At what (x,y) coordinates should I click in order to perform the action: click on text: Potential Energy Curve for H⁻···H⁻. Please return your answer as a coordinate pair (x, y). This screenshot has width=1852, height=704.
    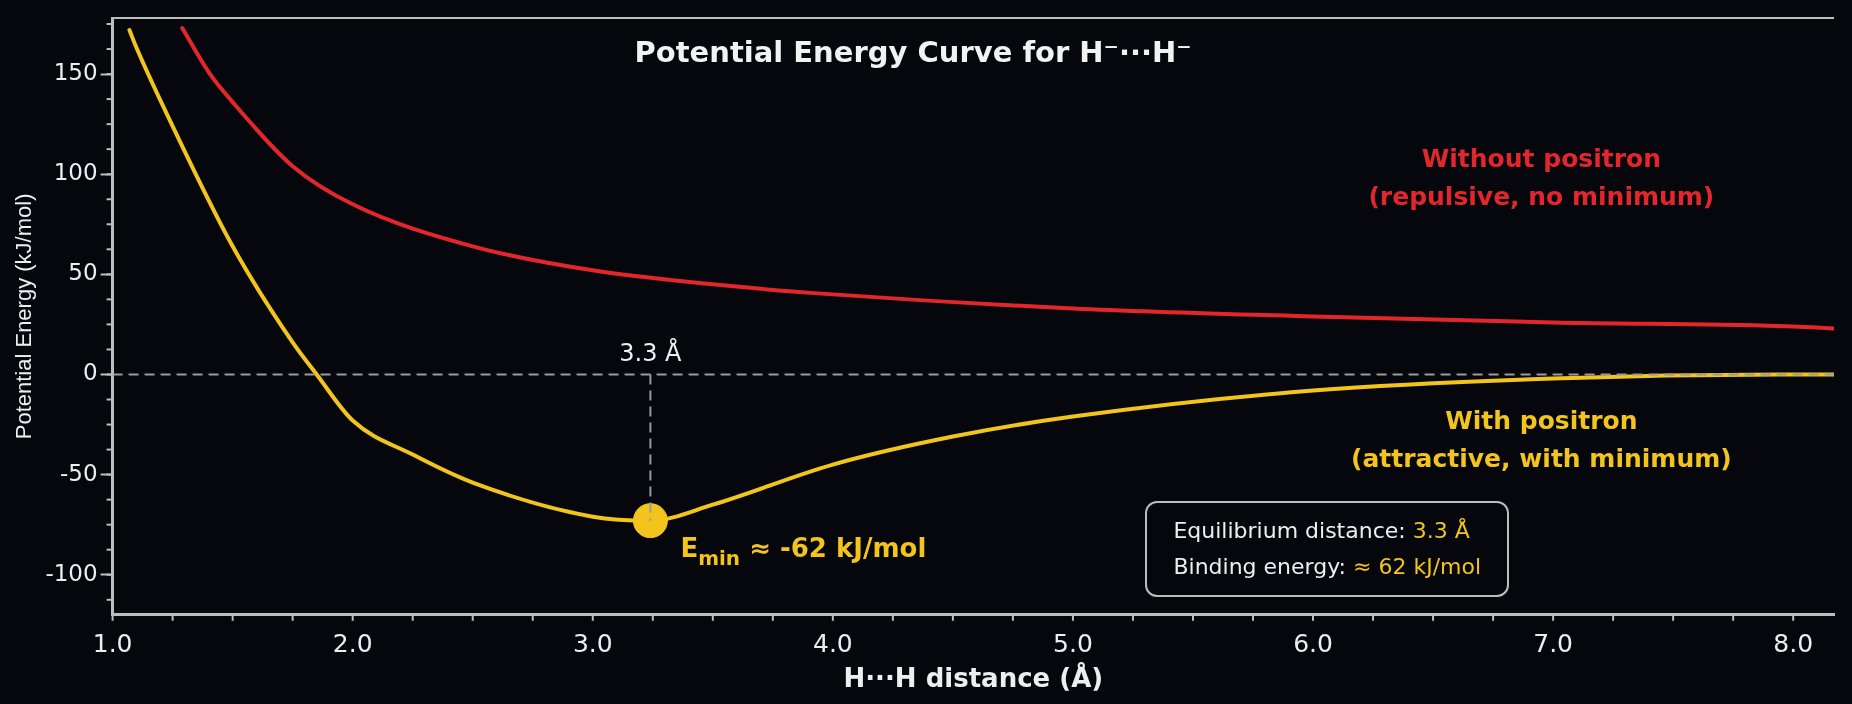
    Looking at the image, I should click on (913, 52).